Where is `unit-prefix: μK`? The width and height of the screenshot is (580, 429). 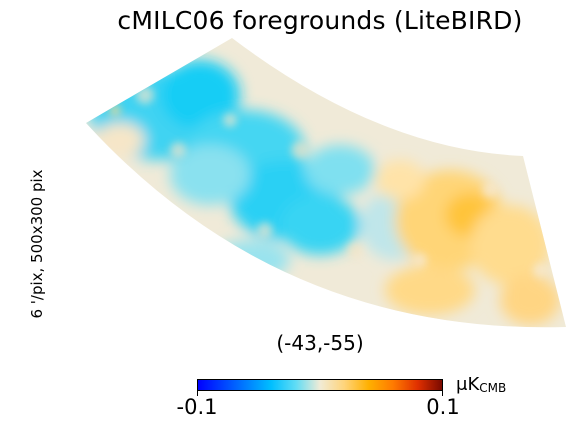
unit-prefix: μK is located at coordinates (468, 384).